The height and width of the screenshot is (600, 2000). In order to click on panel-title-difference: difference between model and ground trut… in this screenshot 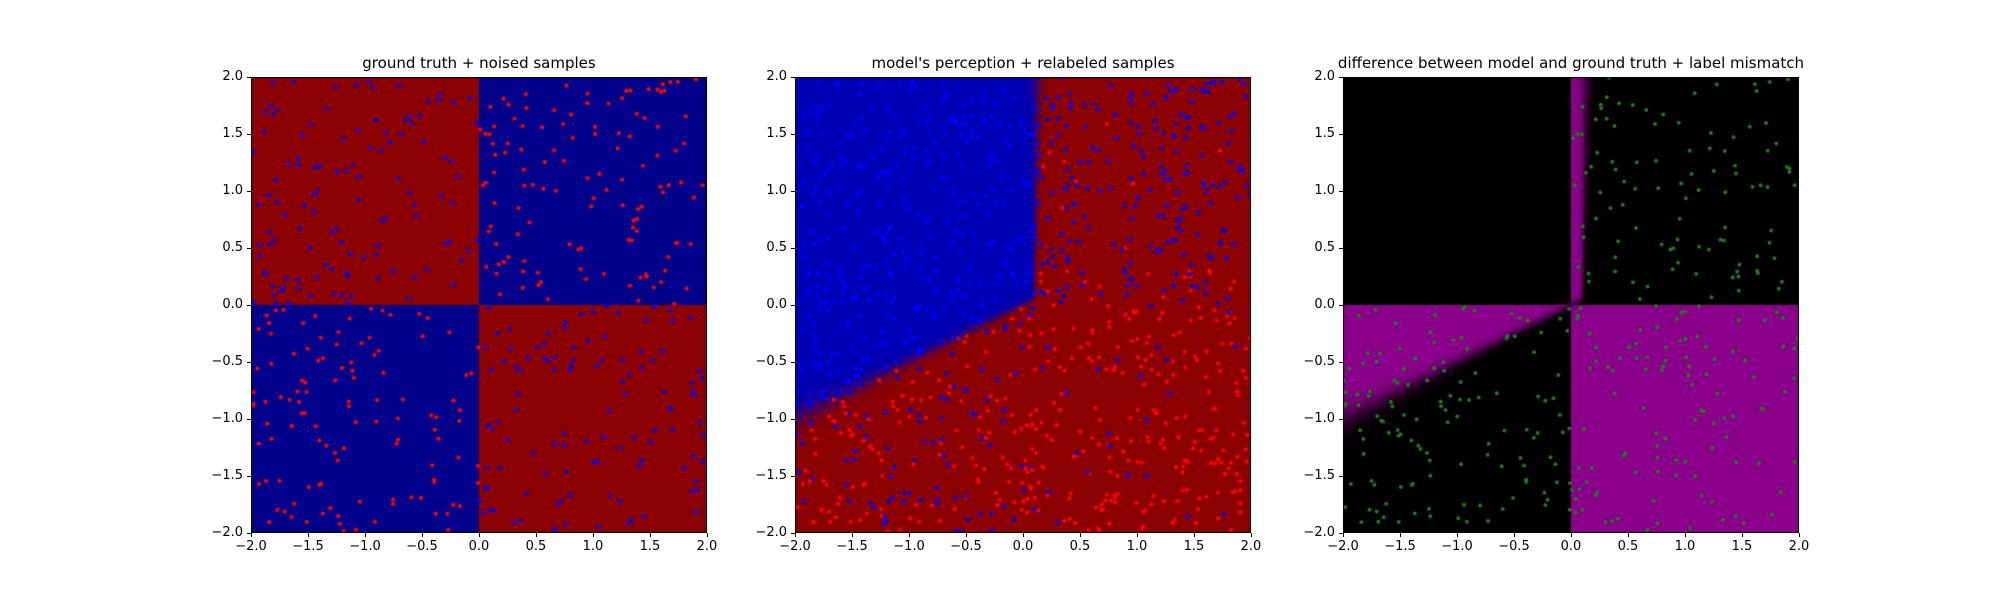, I will do `click(1571, 63)`.